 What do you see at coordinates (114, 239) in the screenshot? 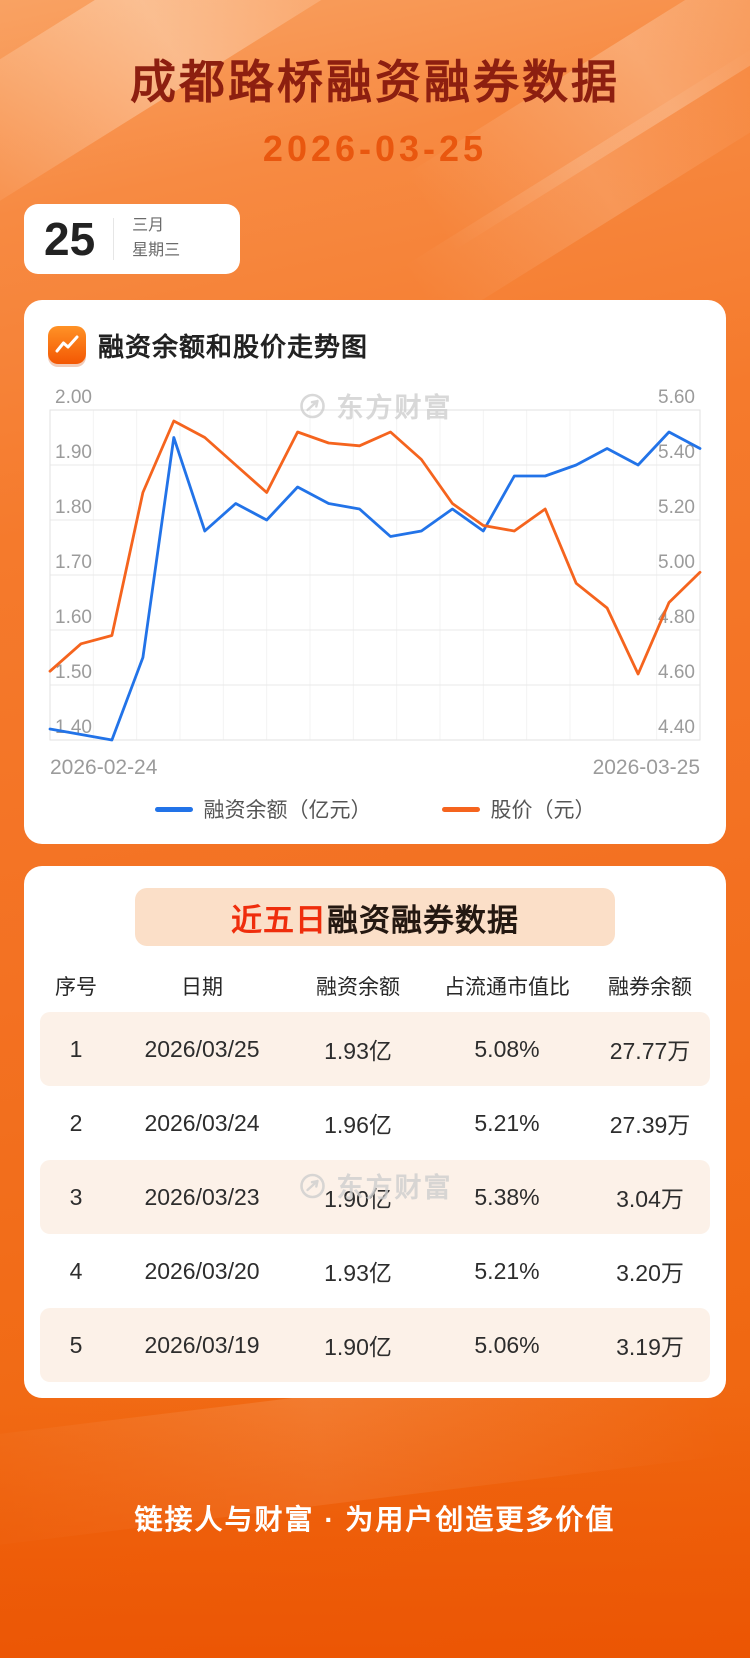
I see `divider` at bounding box center [114, 239].